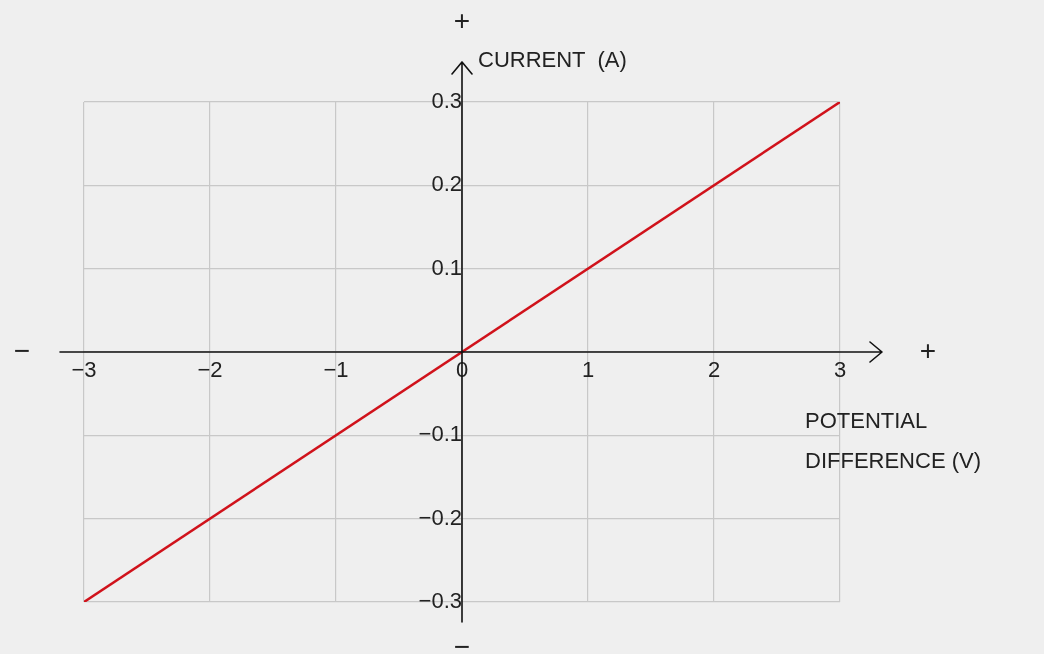 The image size is (1044, 654). What do you see at coordinates (84, 370) in the screenshot?
I see `x-tick-label: −3` at bounding box center [84, 370].